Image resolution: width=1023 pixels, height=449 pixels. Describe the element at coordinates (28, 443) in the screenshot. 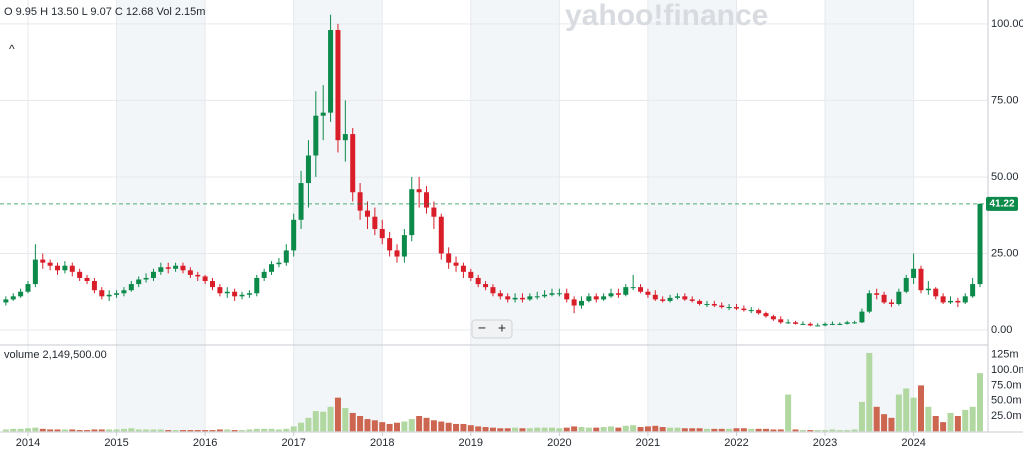

I see `x-tick-label: 2014` at that location.